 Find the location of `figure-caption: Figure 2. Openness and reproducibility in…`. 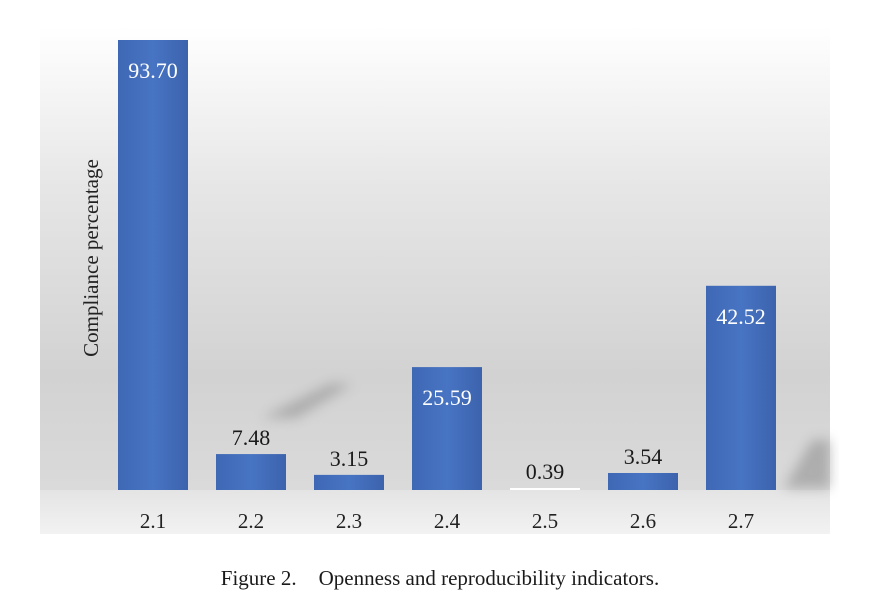

figure-caption: Figure 2. Openness and reproducibility in… is located at coordinates (440, 578).